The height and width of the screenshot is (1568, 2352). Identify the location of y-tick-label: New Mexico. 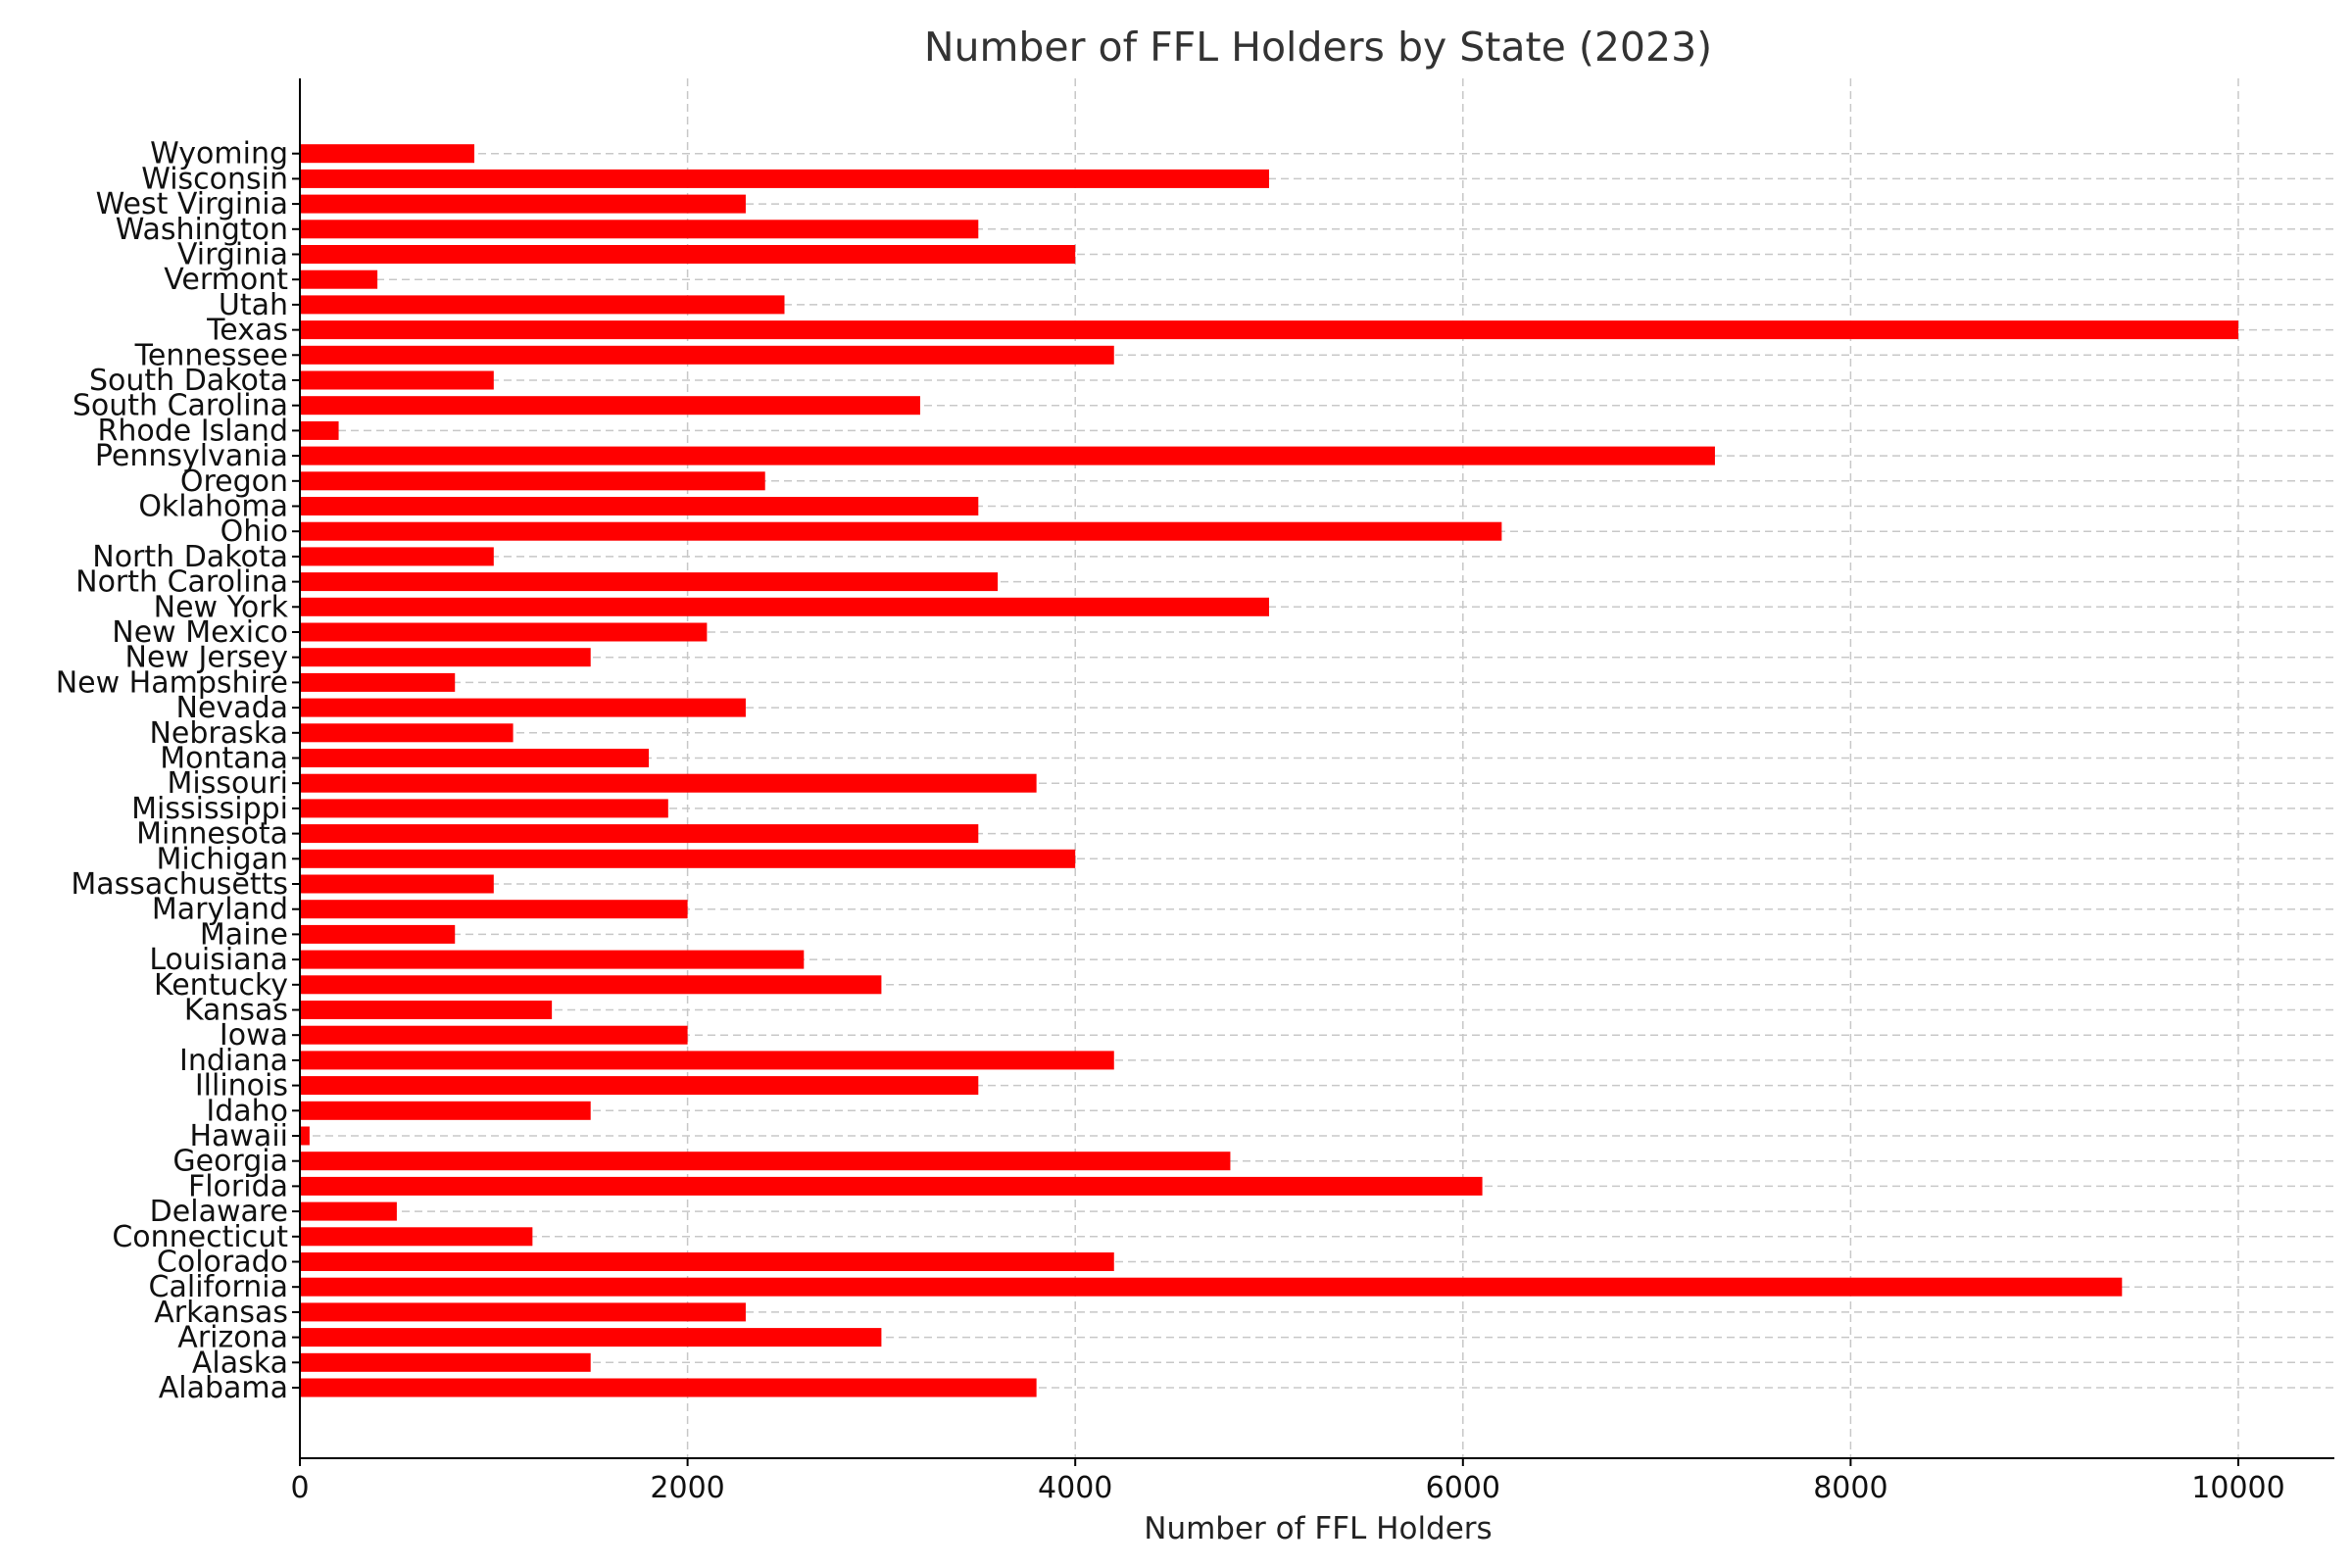
(200, 632).